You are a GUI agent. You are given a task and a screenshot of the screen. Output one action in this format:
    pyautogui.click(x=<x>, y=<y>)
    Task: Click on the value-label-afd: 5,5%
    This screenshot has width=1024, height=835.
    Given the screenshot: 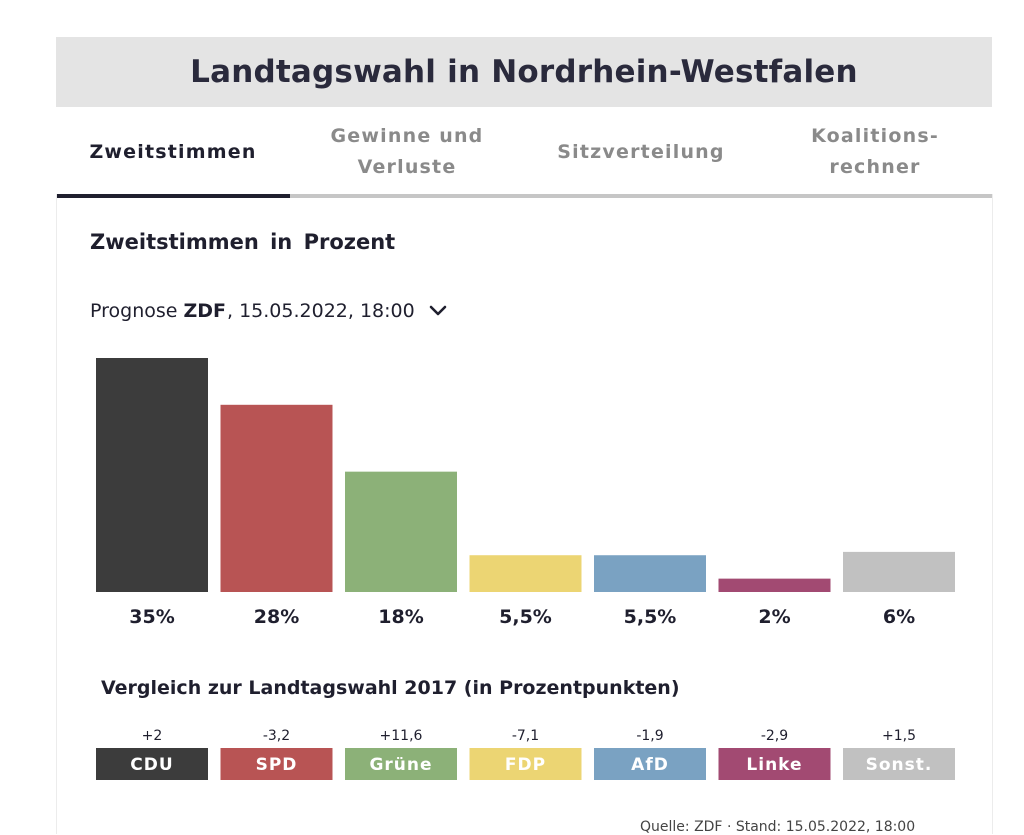 What is the action you would take?
    pyautogui.click(x=650, y=617)
    